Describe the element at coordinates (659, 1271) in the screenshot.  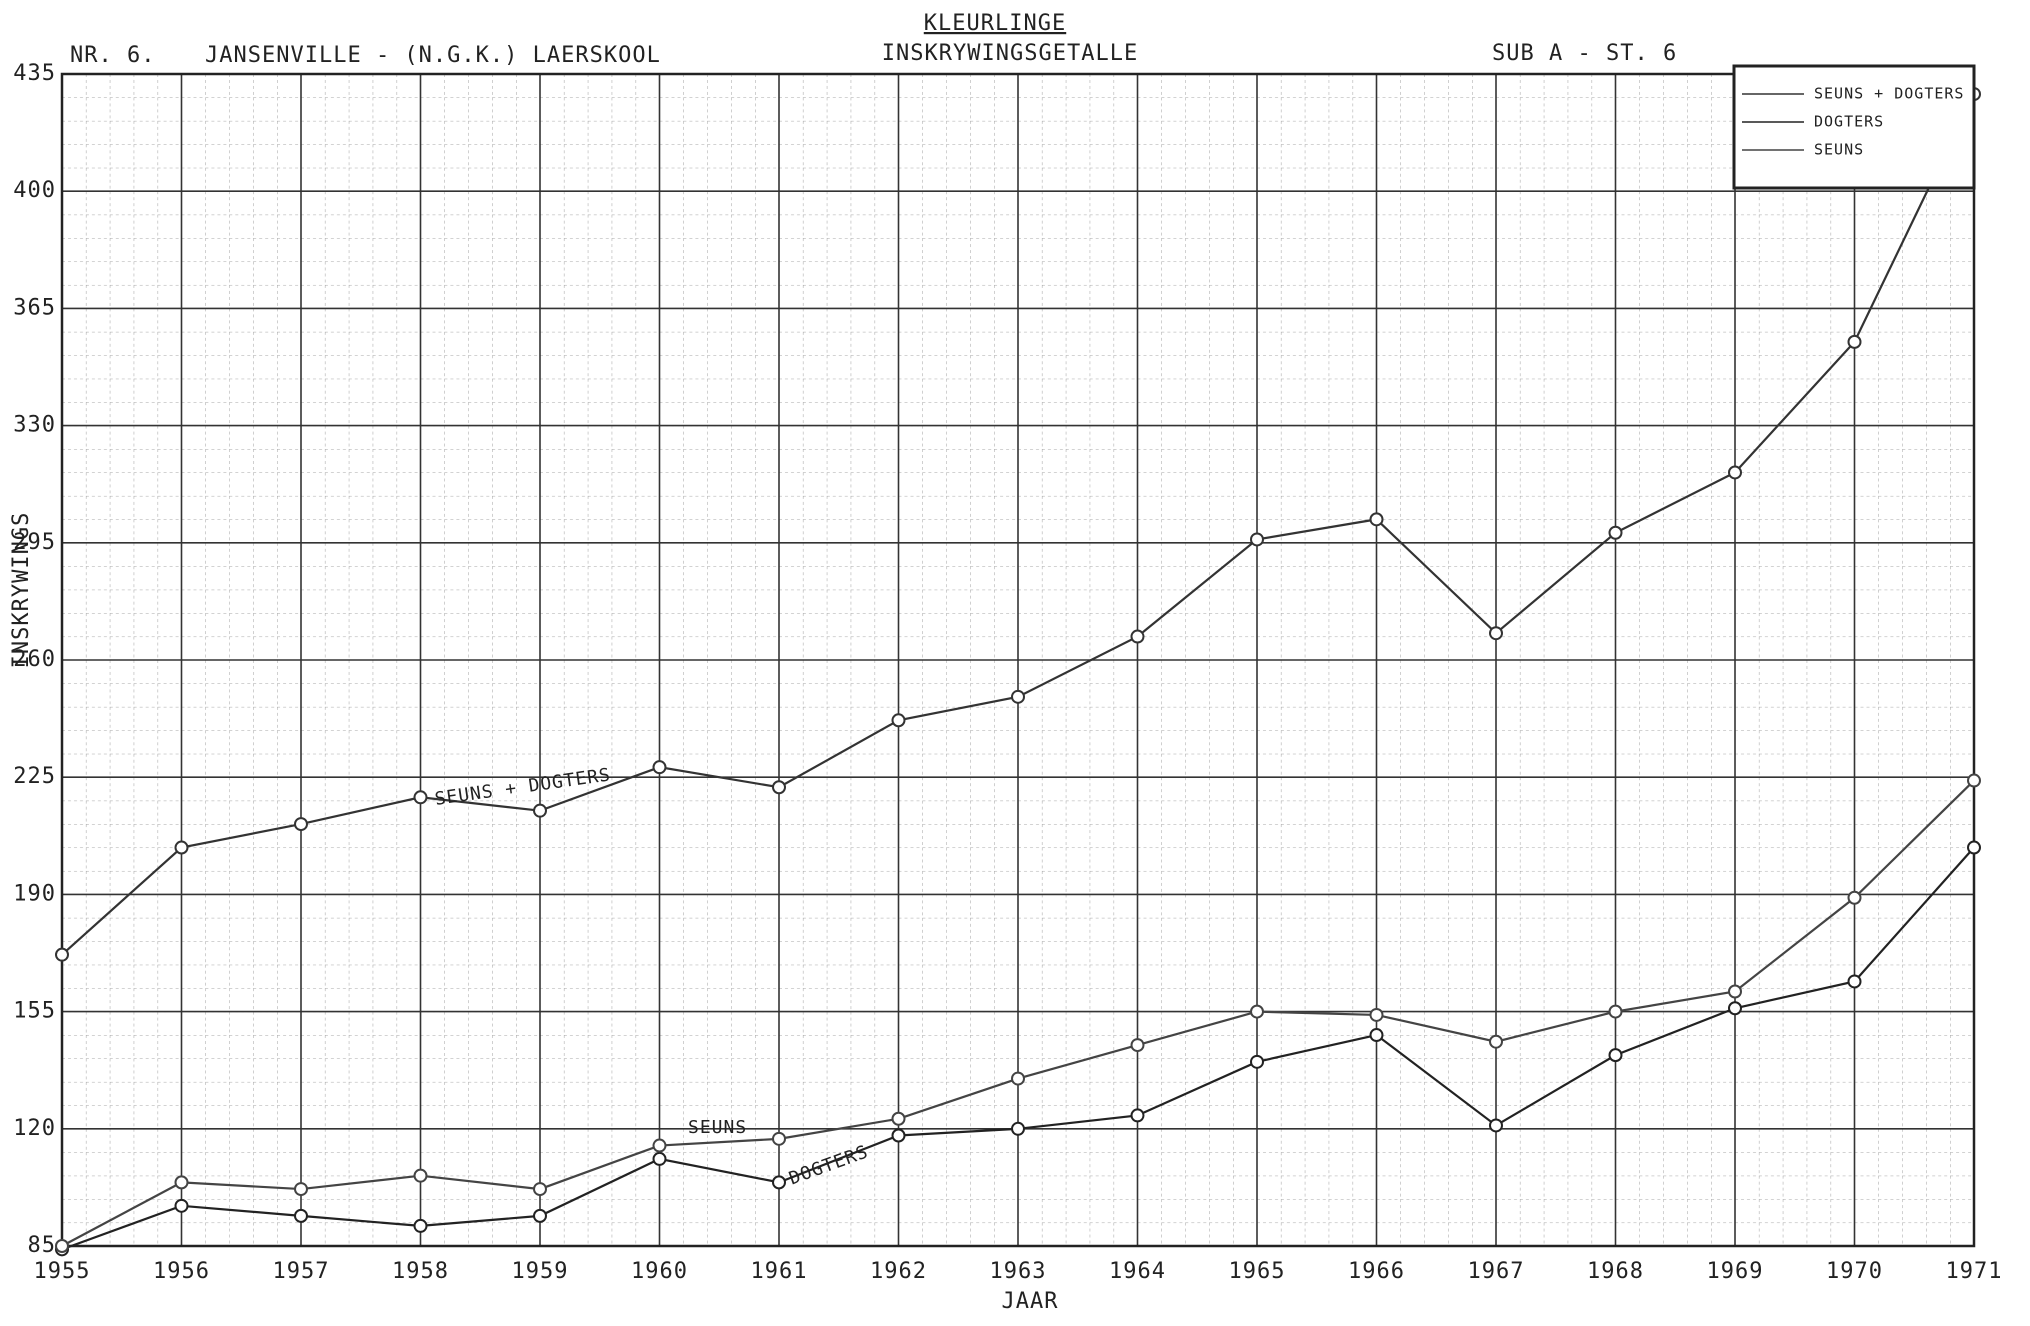
I see `x-tick-label: 1960` at that location.